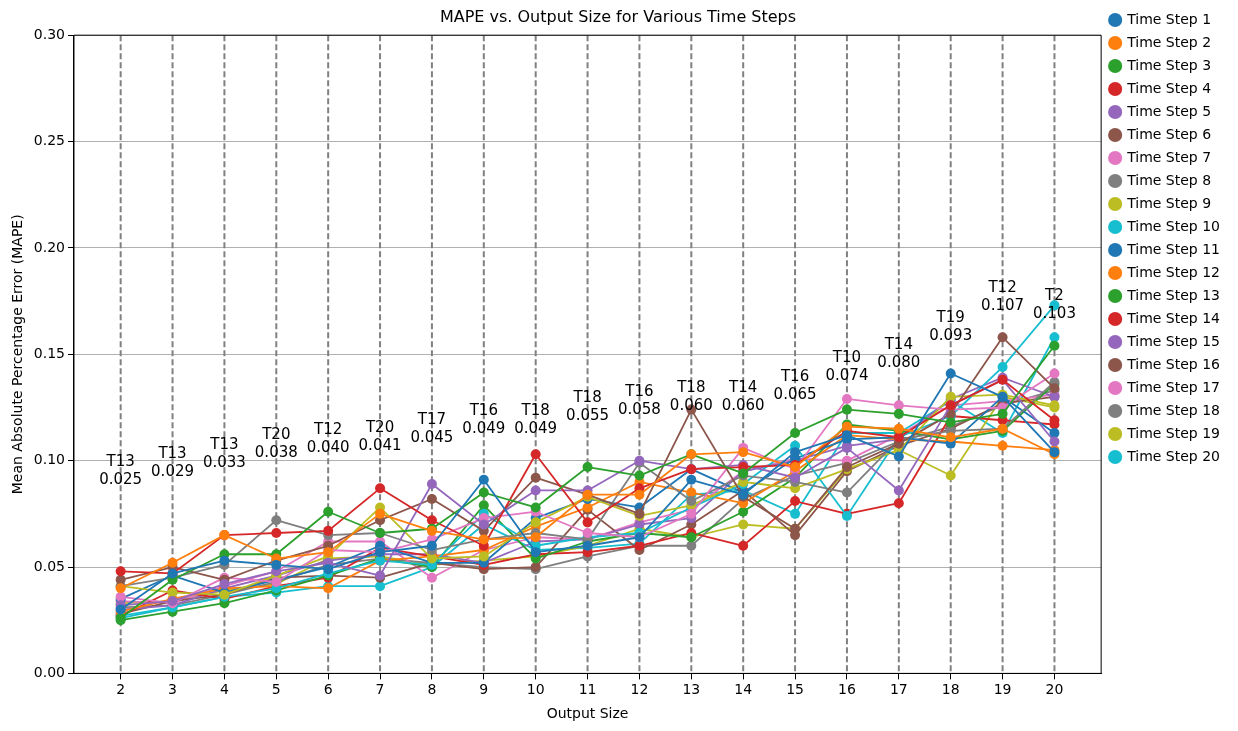  What do you see at coordinates (1173, 340) in the screenshot?
I see `legend-label: Time Step 15` at bounding box center [1173, 340].